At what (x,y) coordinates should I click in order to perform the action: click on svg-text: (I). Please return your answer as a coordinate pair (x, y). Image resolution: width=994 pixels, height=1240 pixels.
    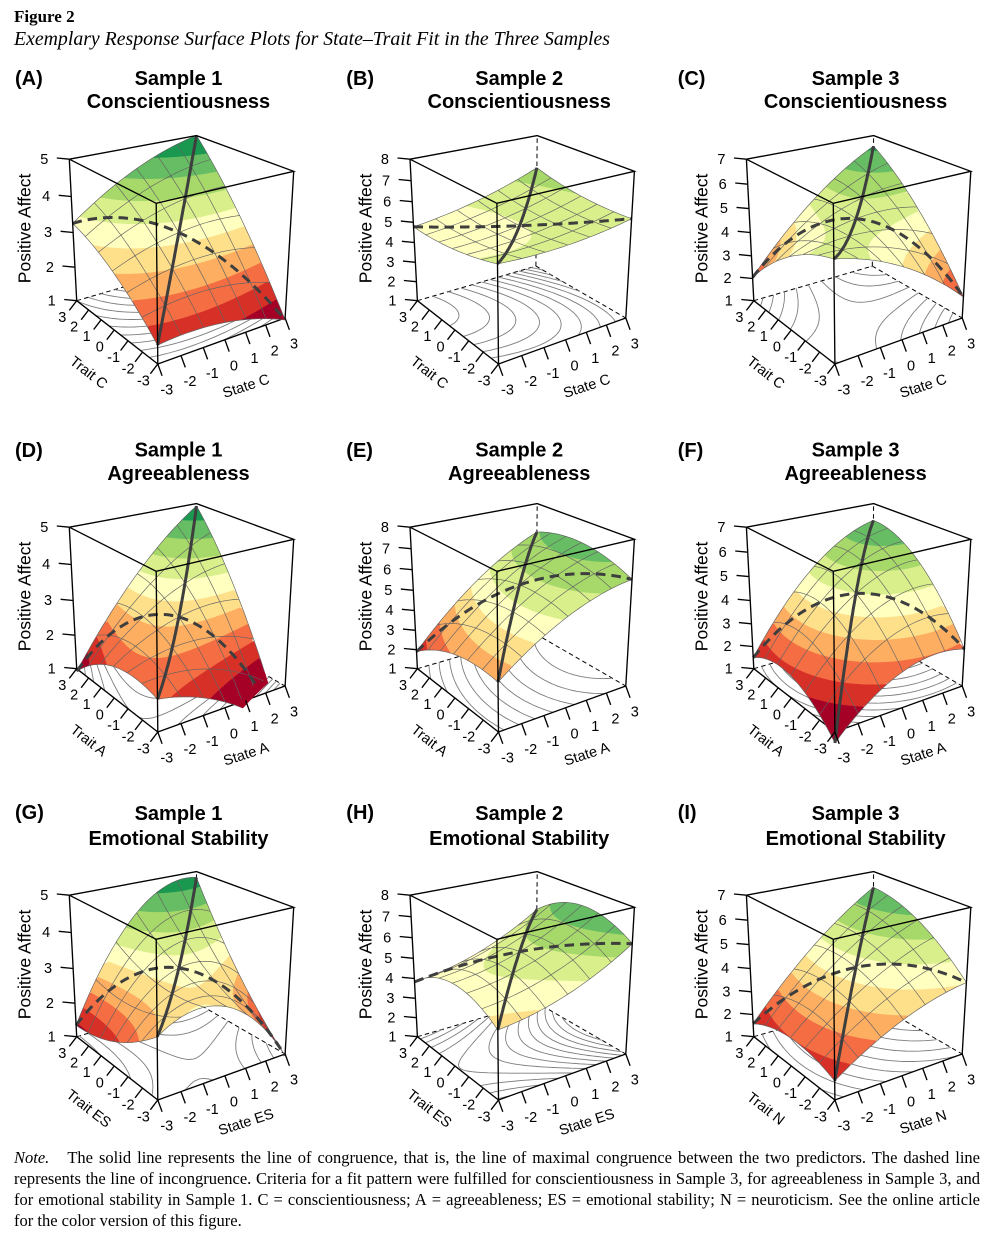
    Looking at the image, I should click on (687, 813).